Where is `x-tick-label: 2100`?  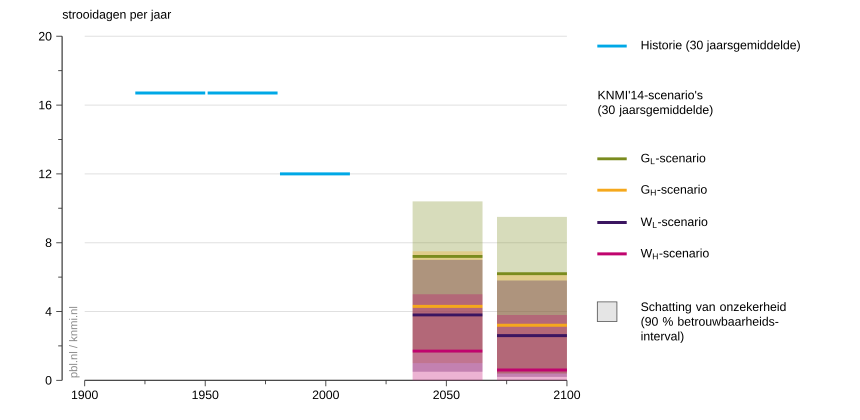
x-tick-label: 2100 is located at coordinates (567, 395).